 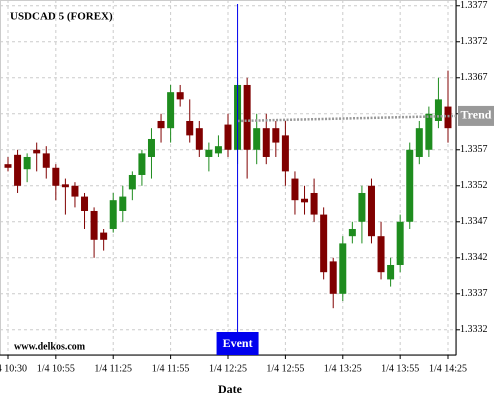 What do you see at coordinates (474, 77) in the screenshot?
I see `y-tick-label: 1.3367` at bounding box center [474, 77].